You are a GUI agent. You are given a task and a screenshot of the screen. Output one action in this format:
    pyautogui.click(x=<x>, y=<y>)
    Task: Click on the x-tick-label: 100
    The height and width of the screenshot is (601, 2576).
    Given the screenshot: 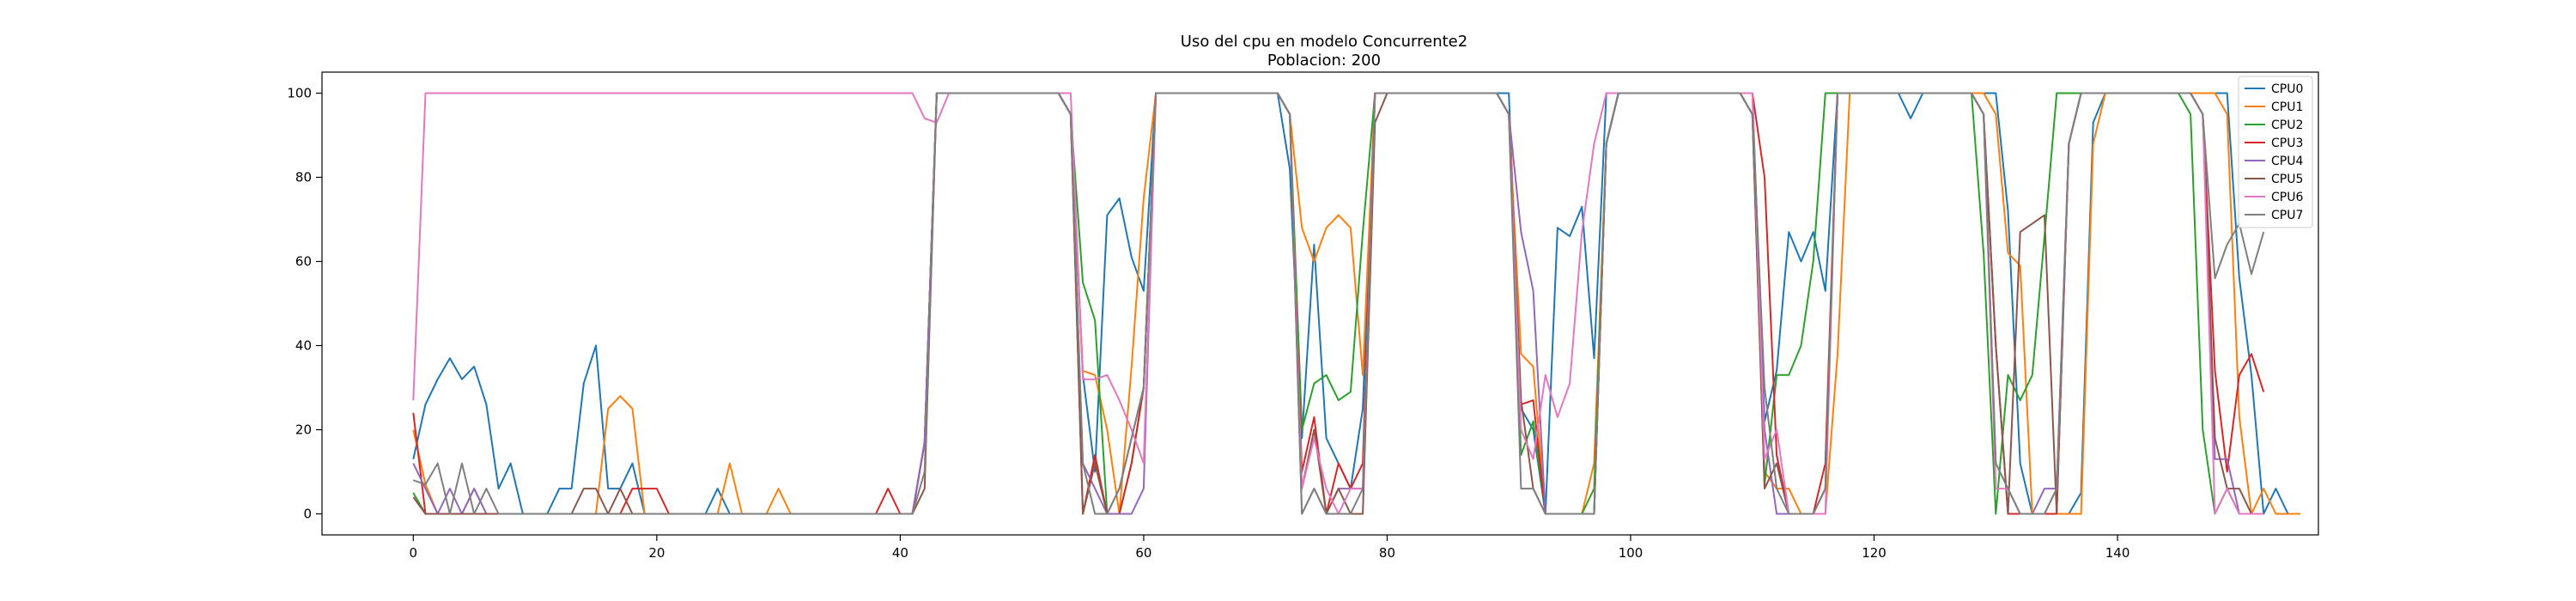 What is the action you would take?
    pyautogui.click(x=1631, y=553)
    